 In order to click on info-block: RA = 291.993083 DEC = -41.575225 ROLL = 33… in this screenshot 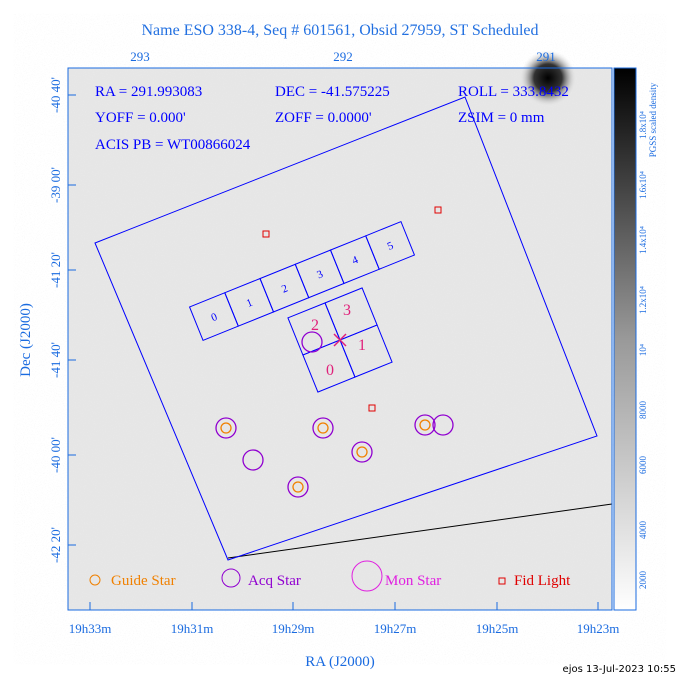, I will do `click(332, 118)`.